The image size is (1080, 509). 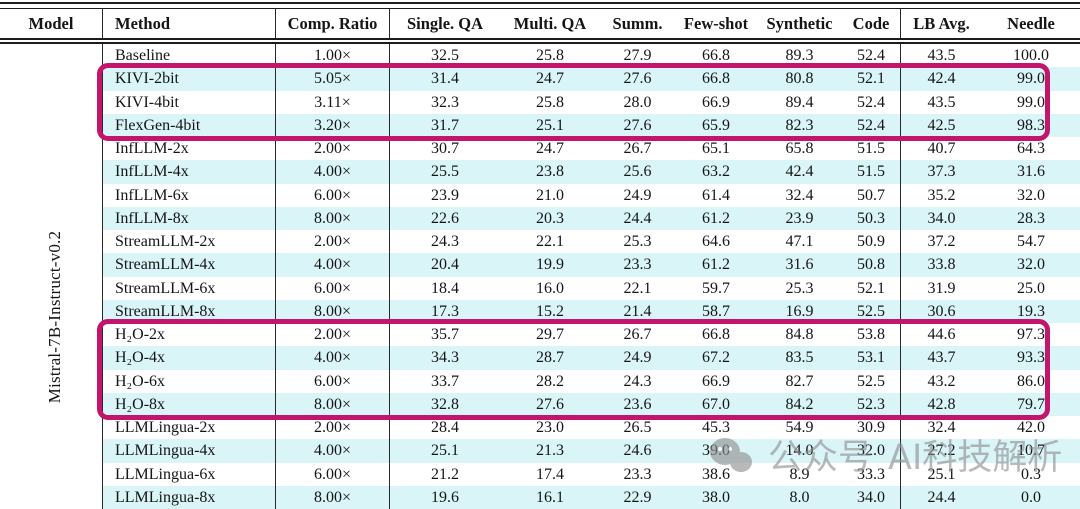 What do you see at coordinates (716, 311) in the screenshot?
I see `cell-few-shot: 58.7` at bounding box center [716, 311].